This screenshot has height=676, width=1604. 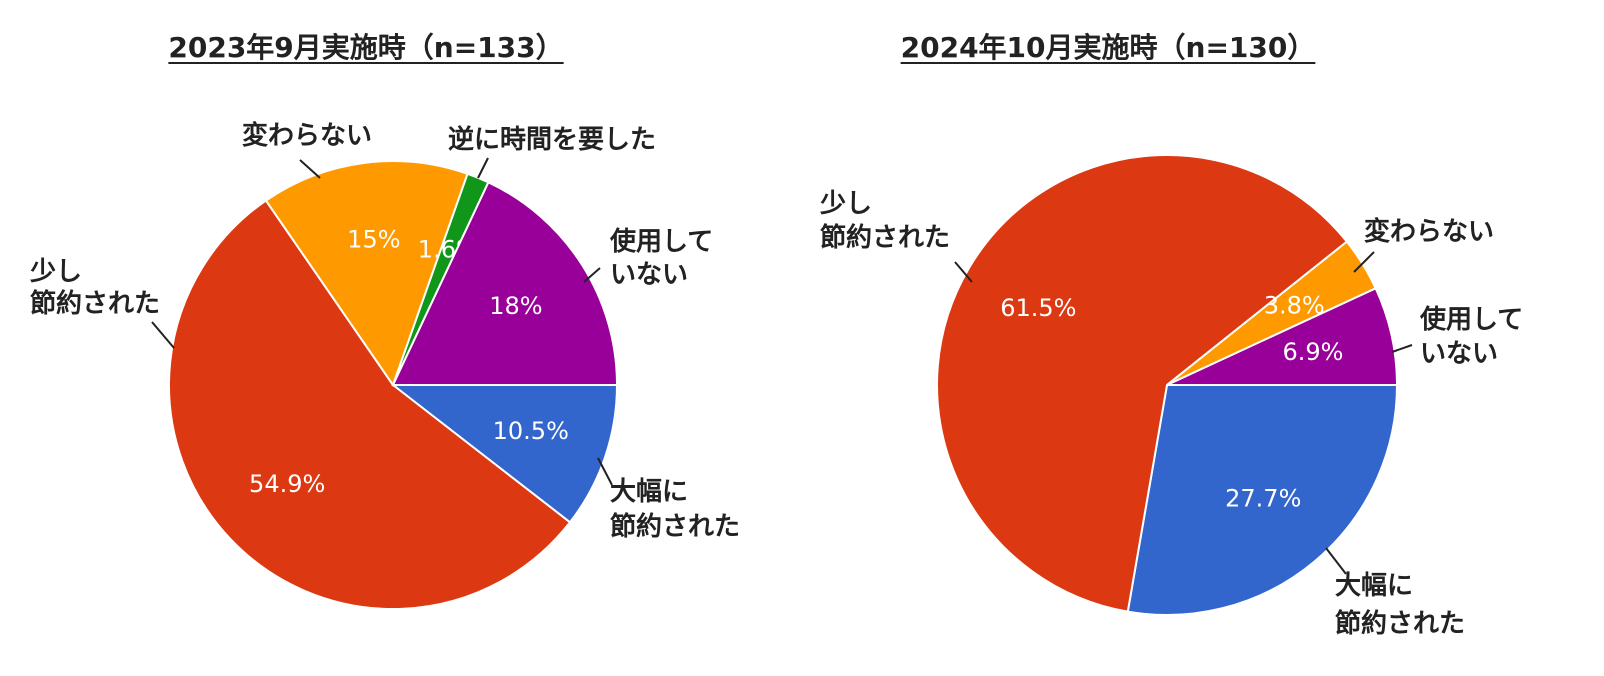 I want to click on slice-value-label: 54.9%, so click(x=287, y=484).